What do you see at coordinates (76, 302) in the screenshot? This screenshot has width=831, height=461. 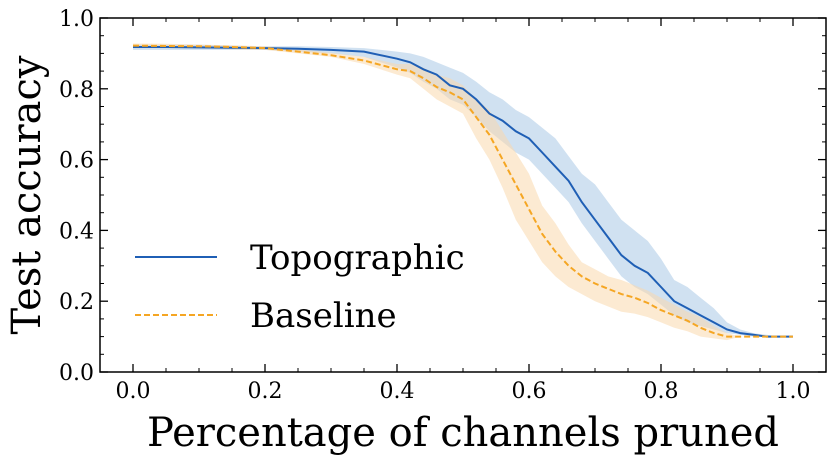 I see `y-tick-label: 0.2` at bounding box center [76, 302].